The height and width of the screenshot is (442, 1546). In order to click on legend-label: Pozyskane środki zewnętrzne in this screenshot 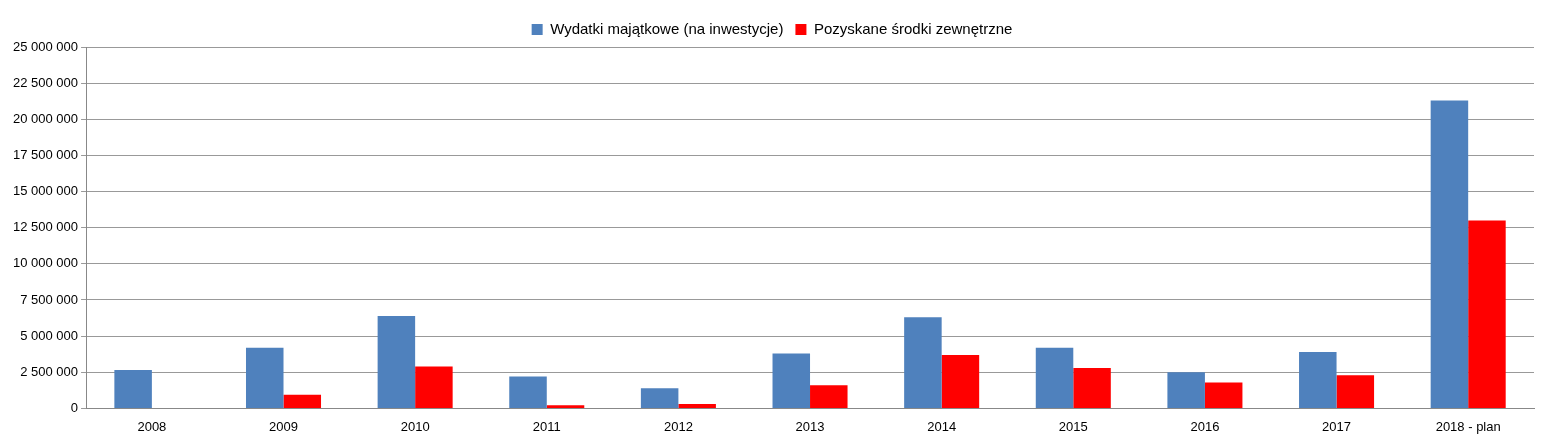, I will do `click(913, 28)`.